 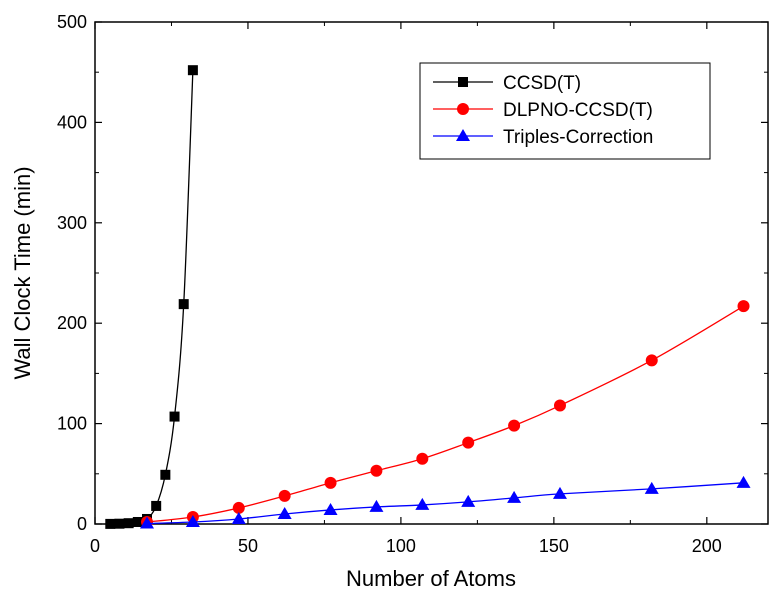 What do you see at coordinates (463, 135) in the screenshot?
I see `legend-marker-triples-correction` at bounding box center [463, 135].